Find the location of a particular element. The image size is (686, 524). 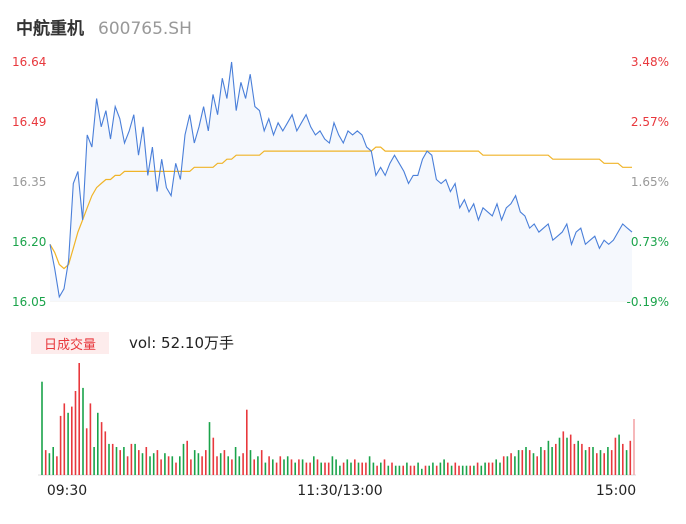

right-tick-label: 2.57% is located at coordinates (650, 122).